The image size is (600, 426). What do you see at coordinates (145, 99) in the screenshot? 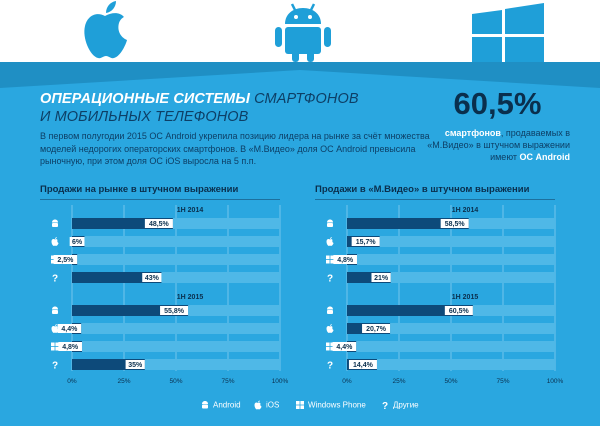
I see `title-bold: ОПЕРАЦИОННЫЕ СИСТЕМЫ` at bounding box center [145, 99].